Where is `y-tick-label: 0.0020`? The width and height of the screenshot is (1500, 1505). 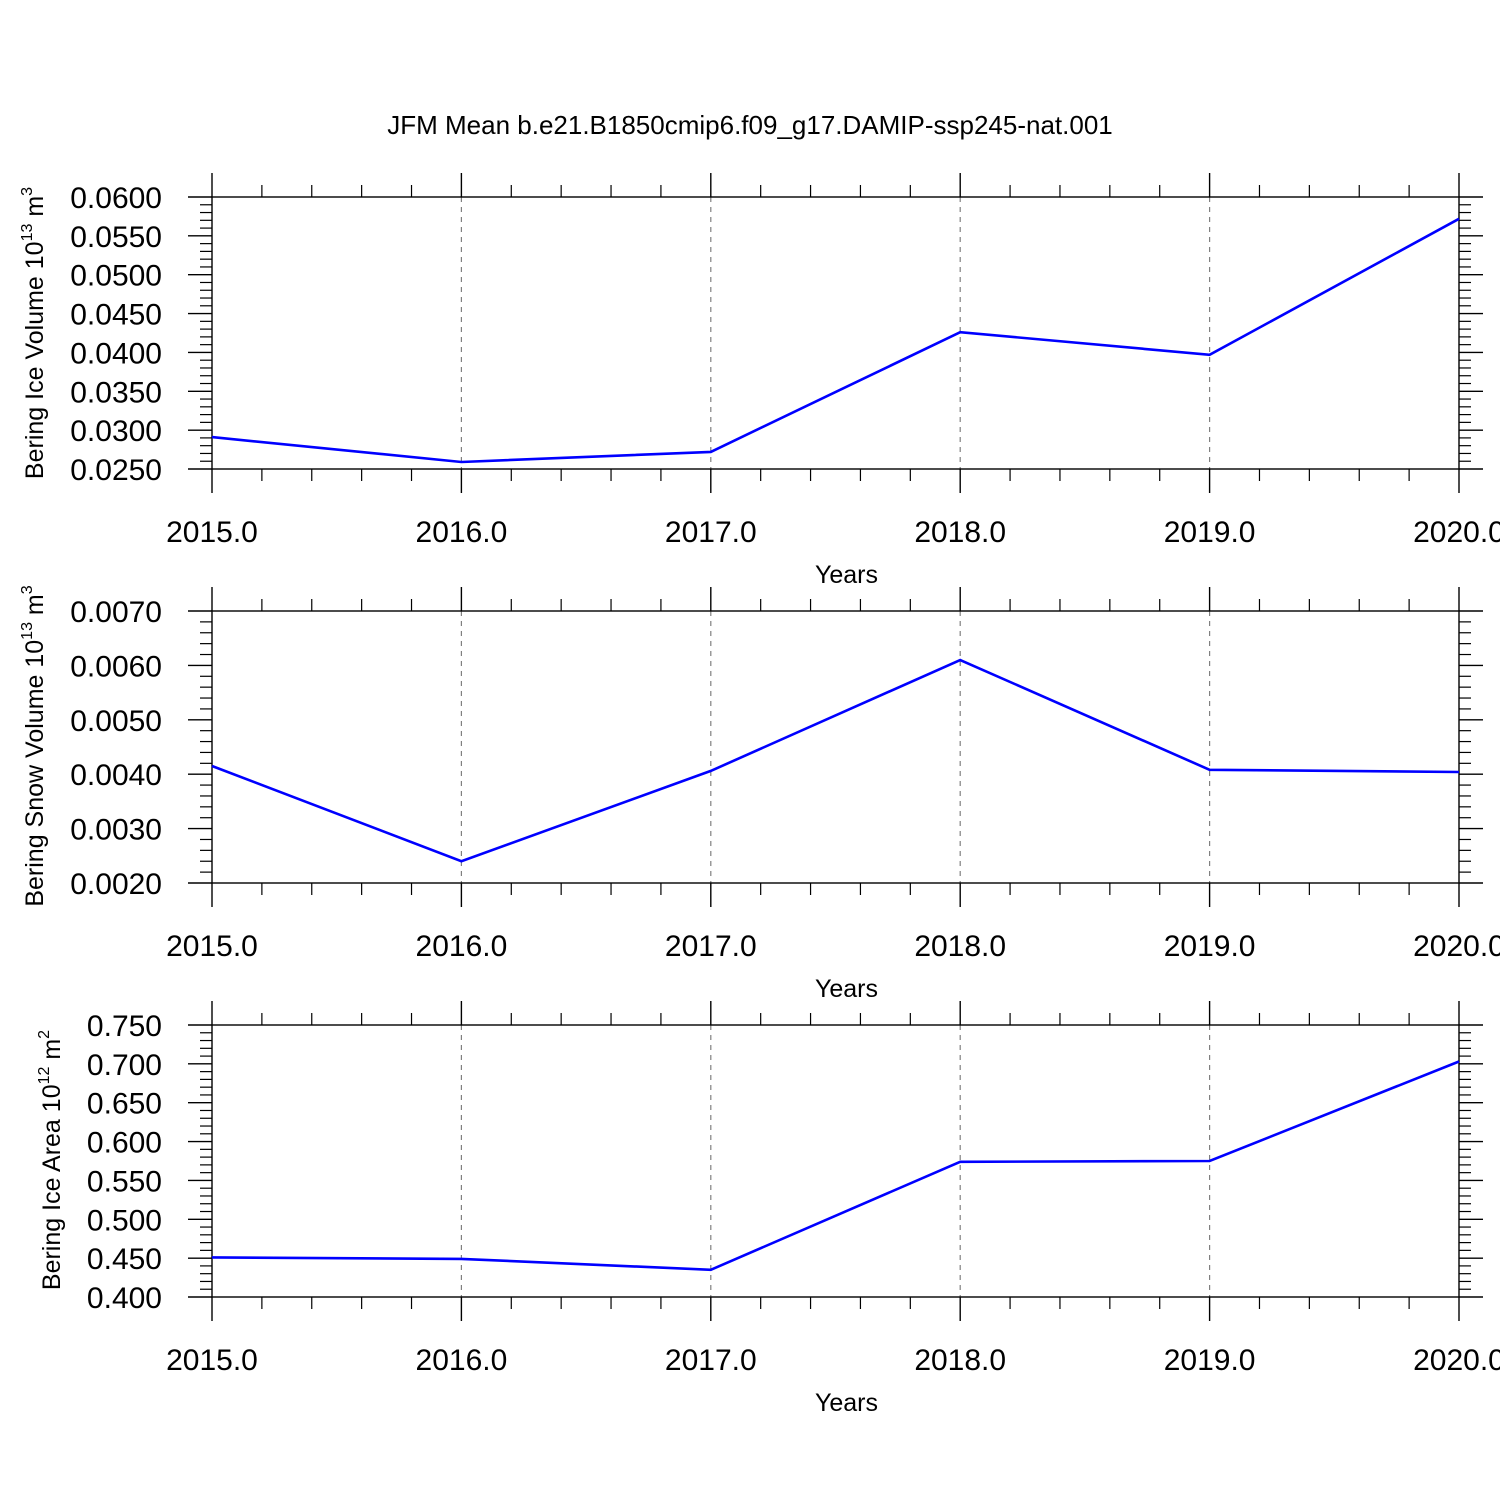 y-tick-label: 0.0020 is located at coordinates (116, 884).